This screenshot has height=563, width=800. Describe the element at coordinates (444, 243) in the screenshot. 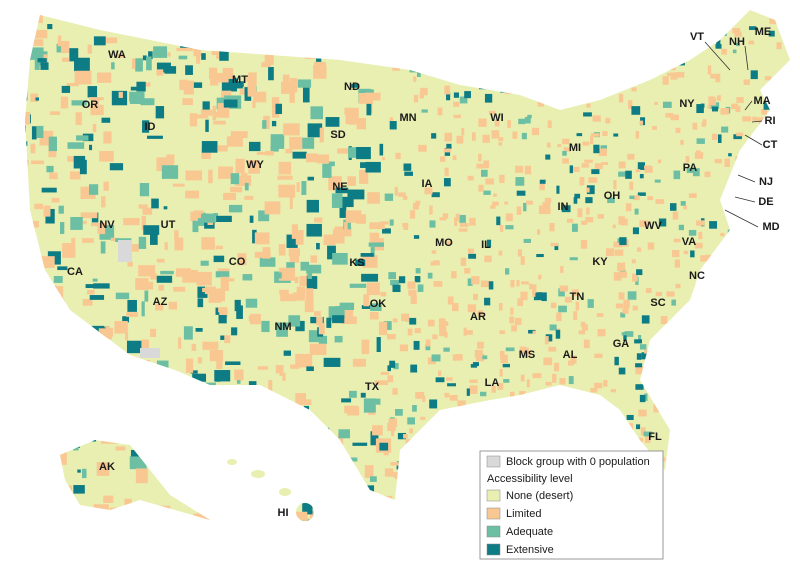

I see `state-label: MO` at that location.